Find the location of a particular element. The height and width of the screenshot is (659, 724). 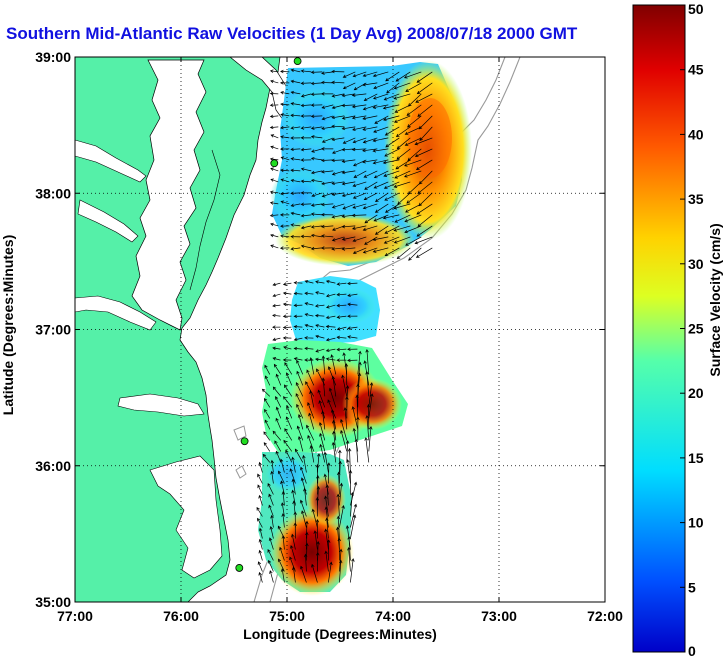

velocity-coolspot is located at coordinates (316, 118).